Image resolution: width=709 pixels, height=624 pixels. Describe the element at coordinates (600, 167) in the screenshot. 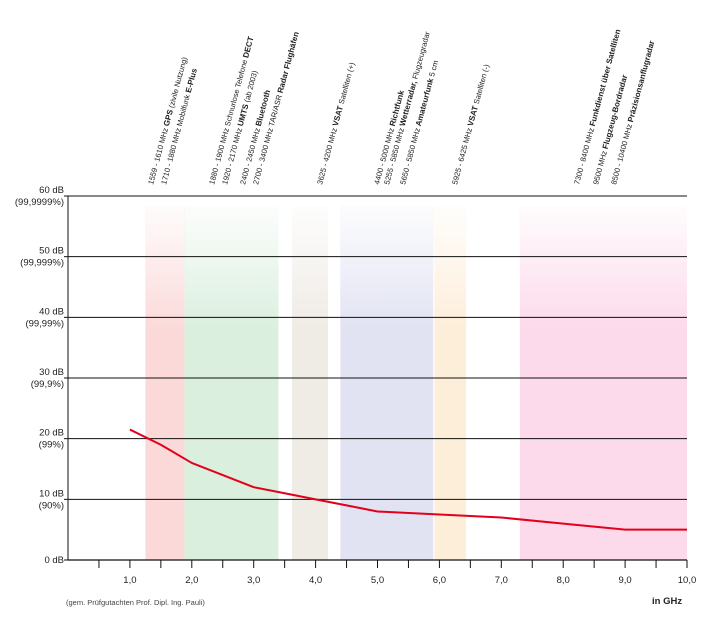

I see `band-label-range: 9500 MHz` at that location.